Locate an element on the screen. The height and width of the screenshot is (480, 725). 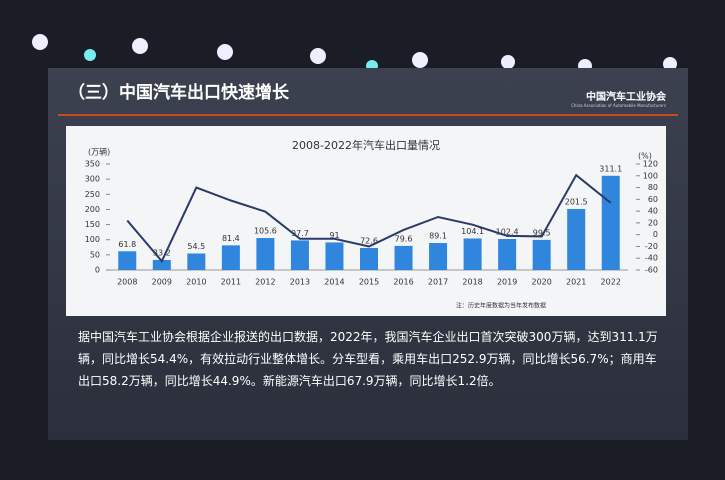
value-label: 81.4 is located at coordinates (231, 238).